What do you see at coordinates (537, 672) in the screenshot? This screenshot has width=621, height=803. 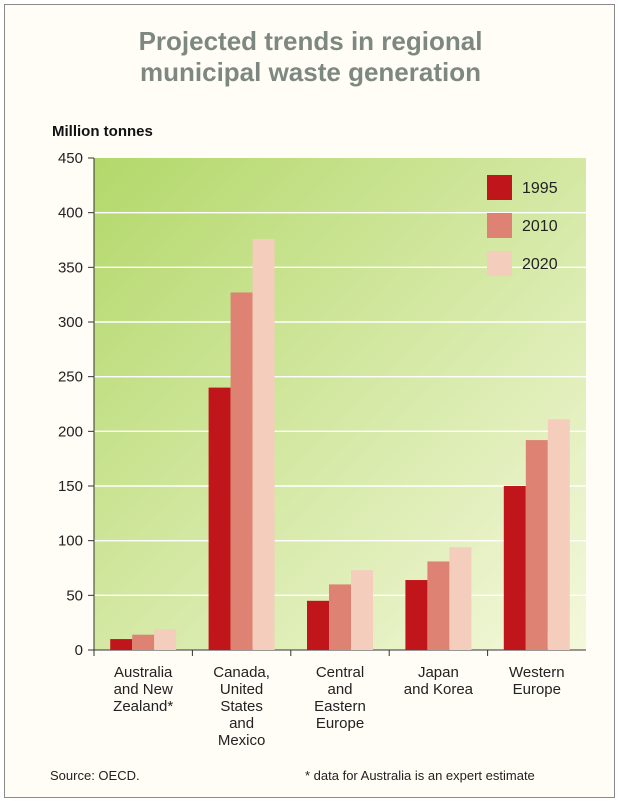 I see `x-category-line: Western` at bounding box center [537, 672].